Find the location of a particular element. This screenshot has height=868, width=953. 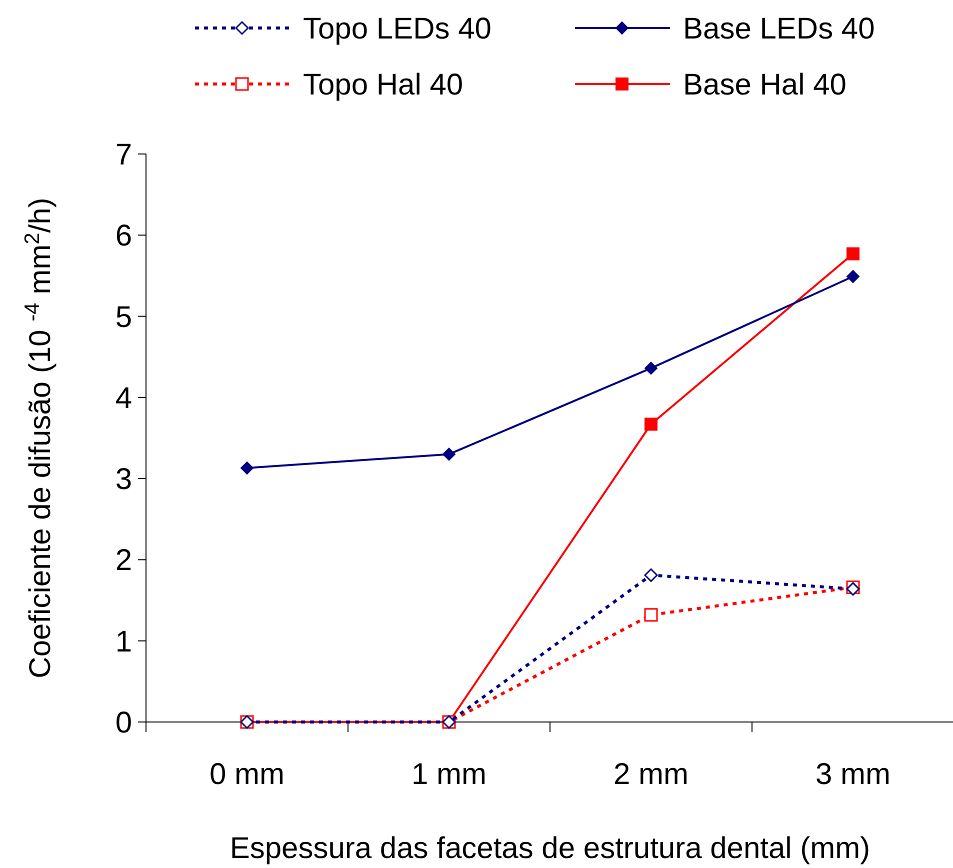

y-tick-label: 5 is located at coordinates (123, 317).